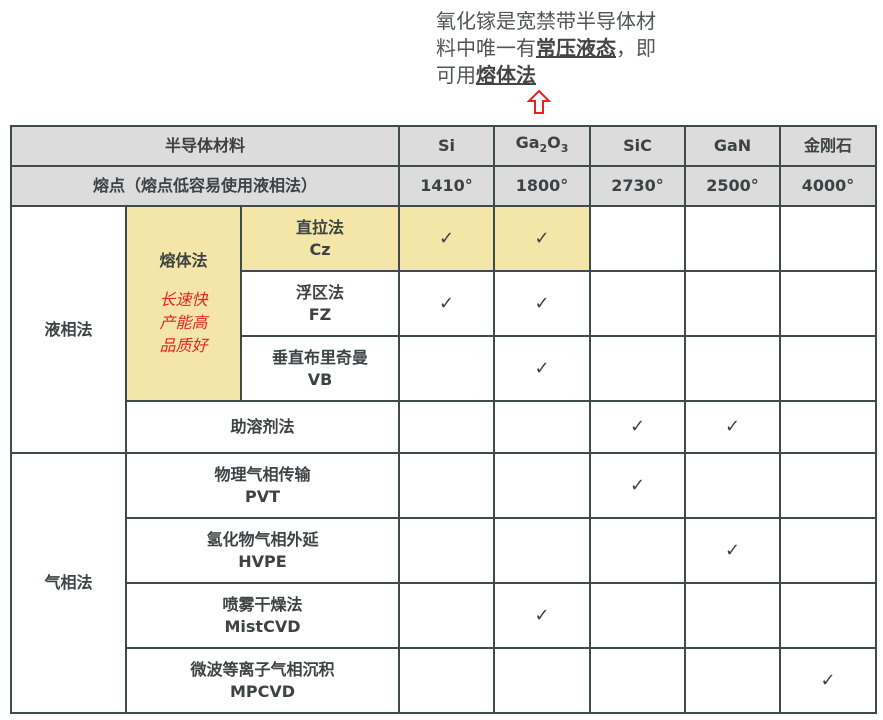 This screenshot has height=720, width=883. I want to click on group-liquid: 液相法, so click(68, 329).